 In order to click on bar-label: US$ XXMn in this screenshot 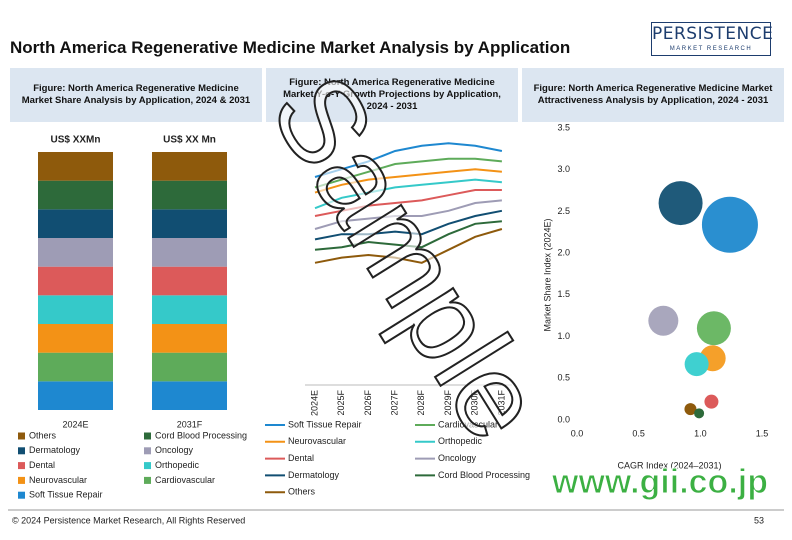, I will do `click(75, 140)`.